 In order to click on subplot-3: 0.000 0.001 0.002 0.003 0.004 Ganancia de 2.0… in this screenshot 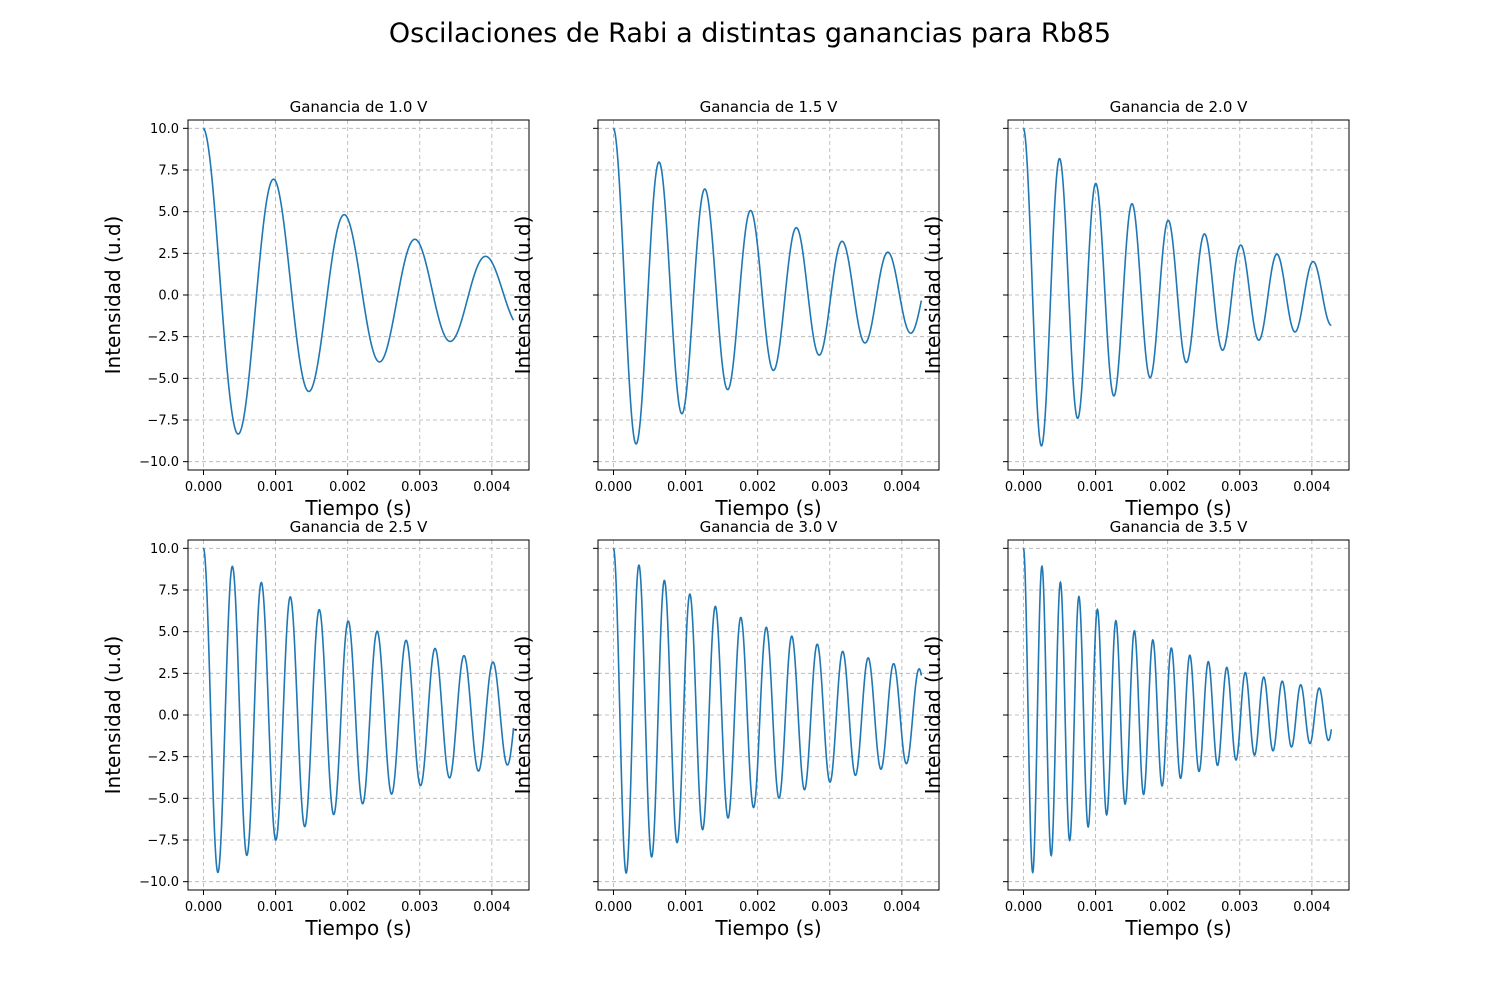, I will do `click(1135, 309)`.